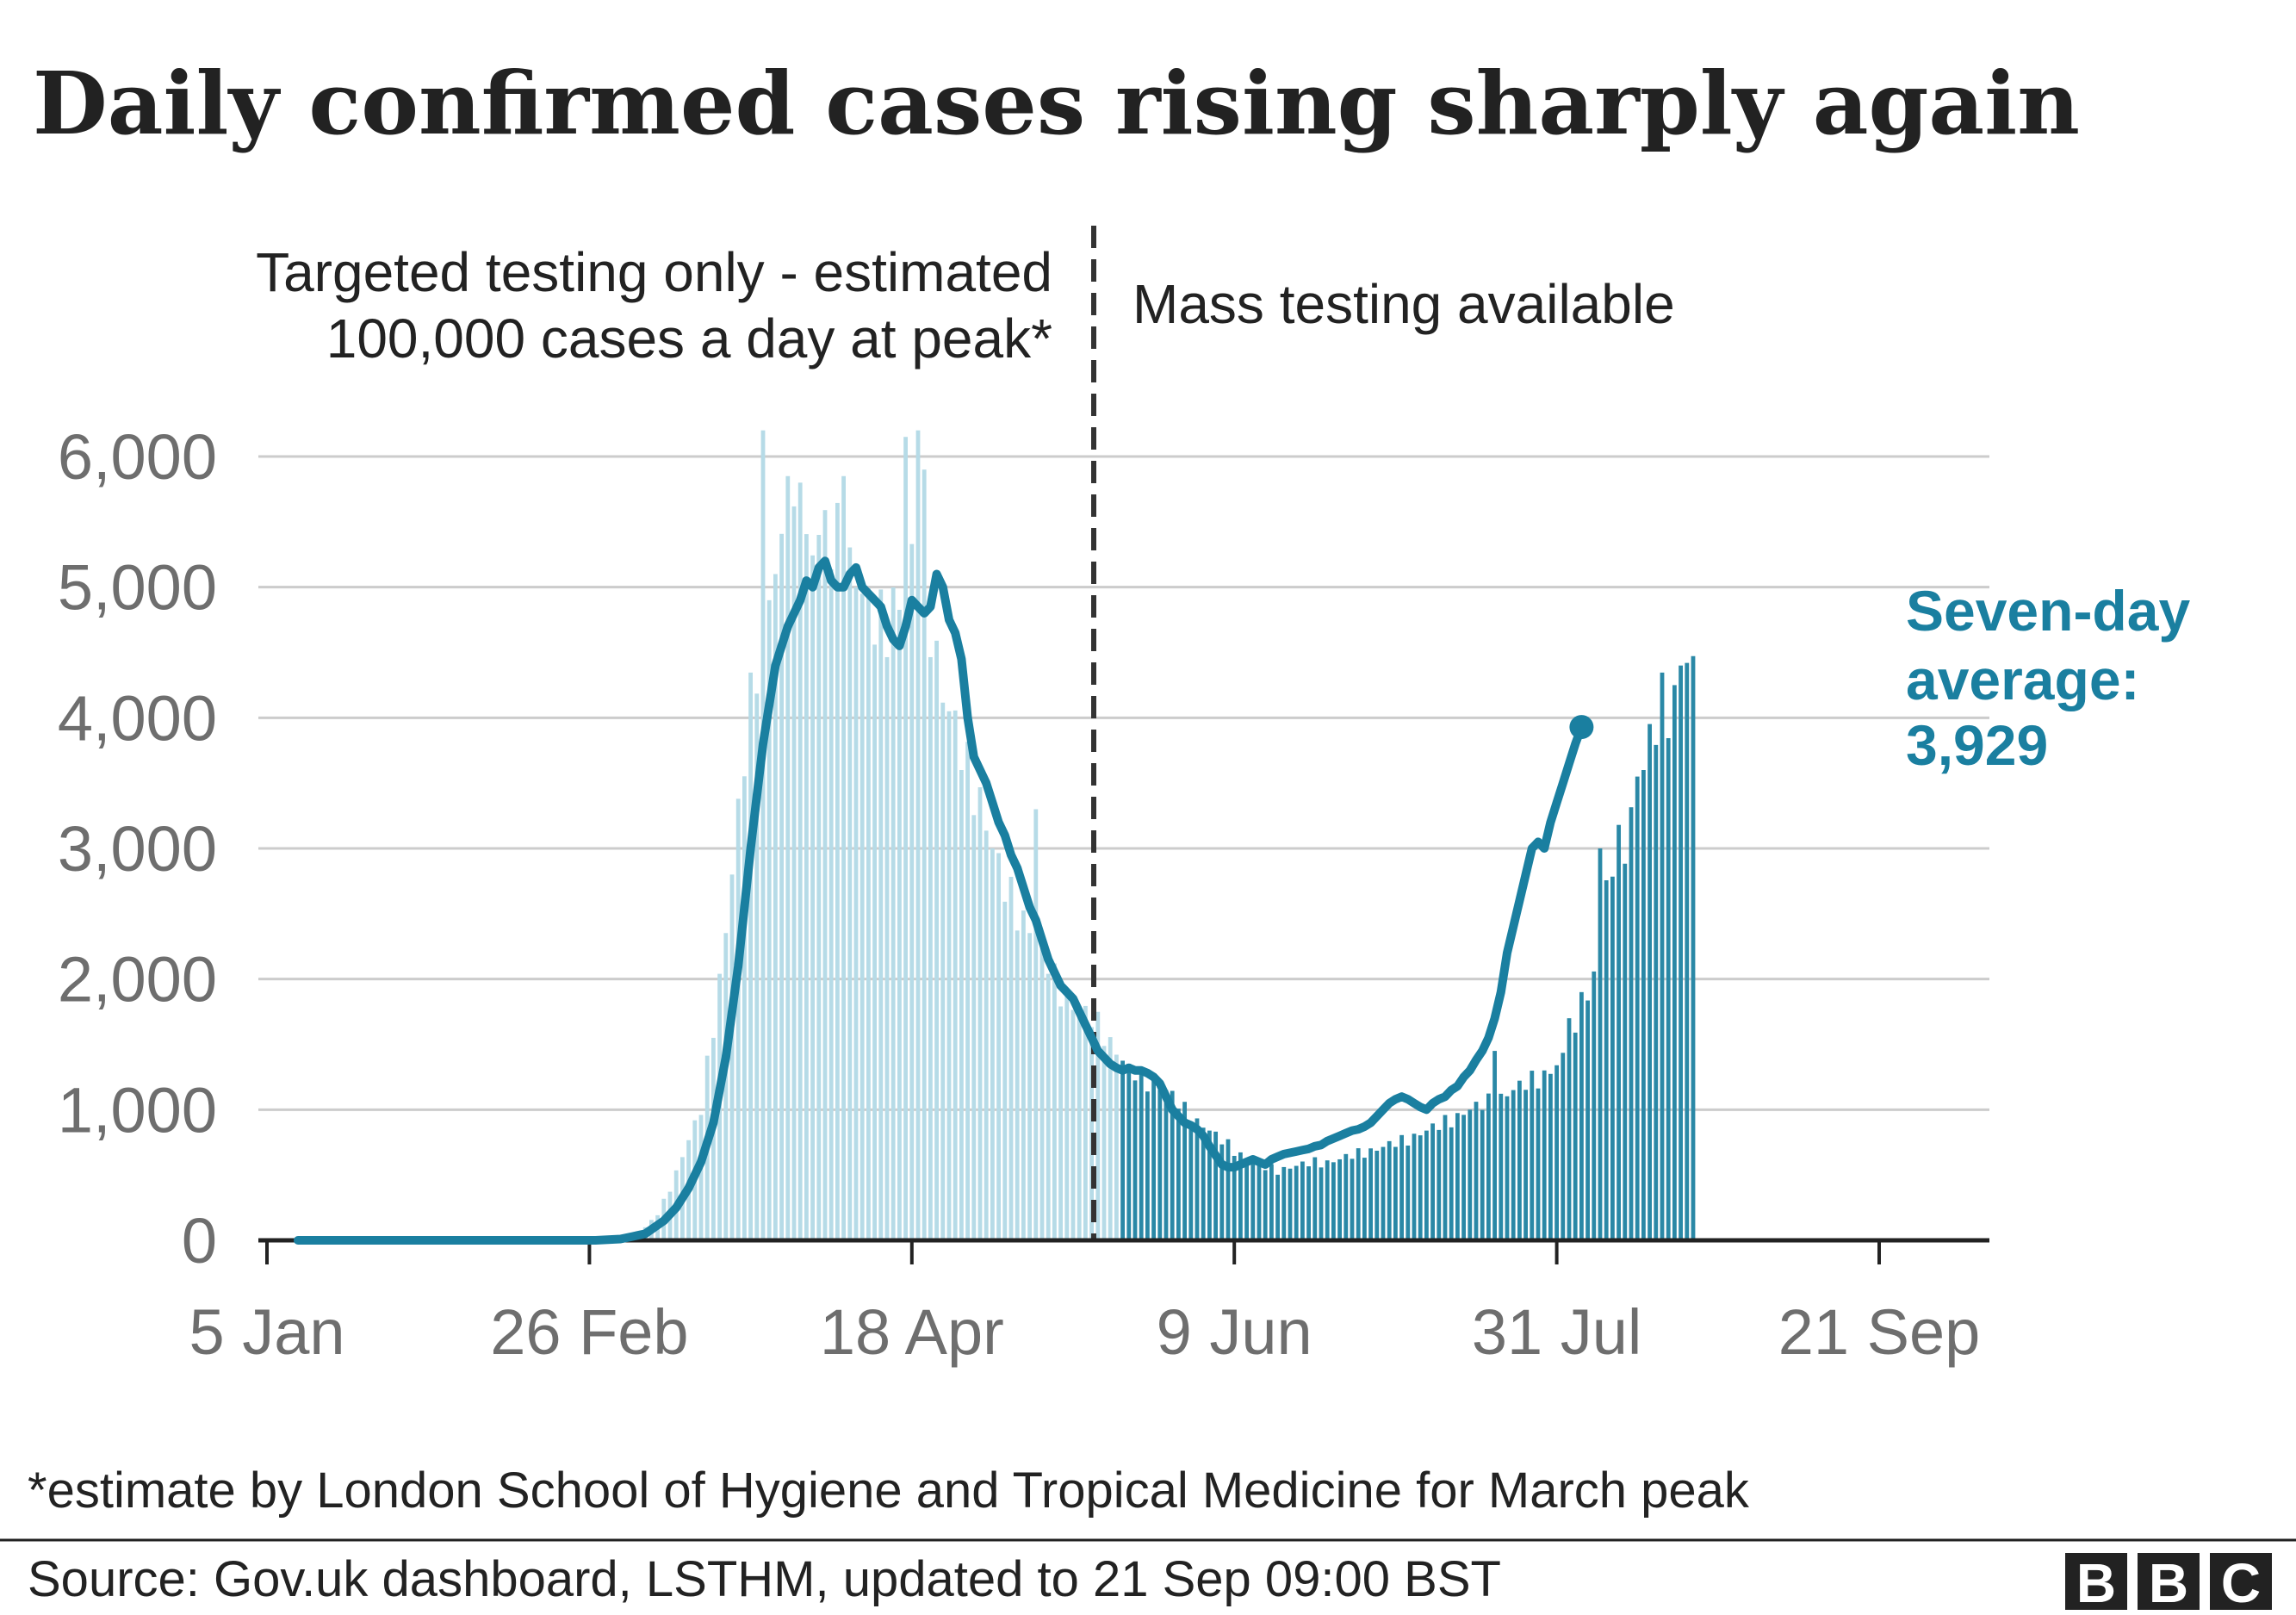  I want to click on avg-label-line-1: Seven-day, so click(2048, 611).